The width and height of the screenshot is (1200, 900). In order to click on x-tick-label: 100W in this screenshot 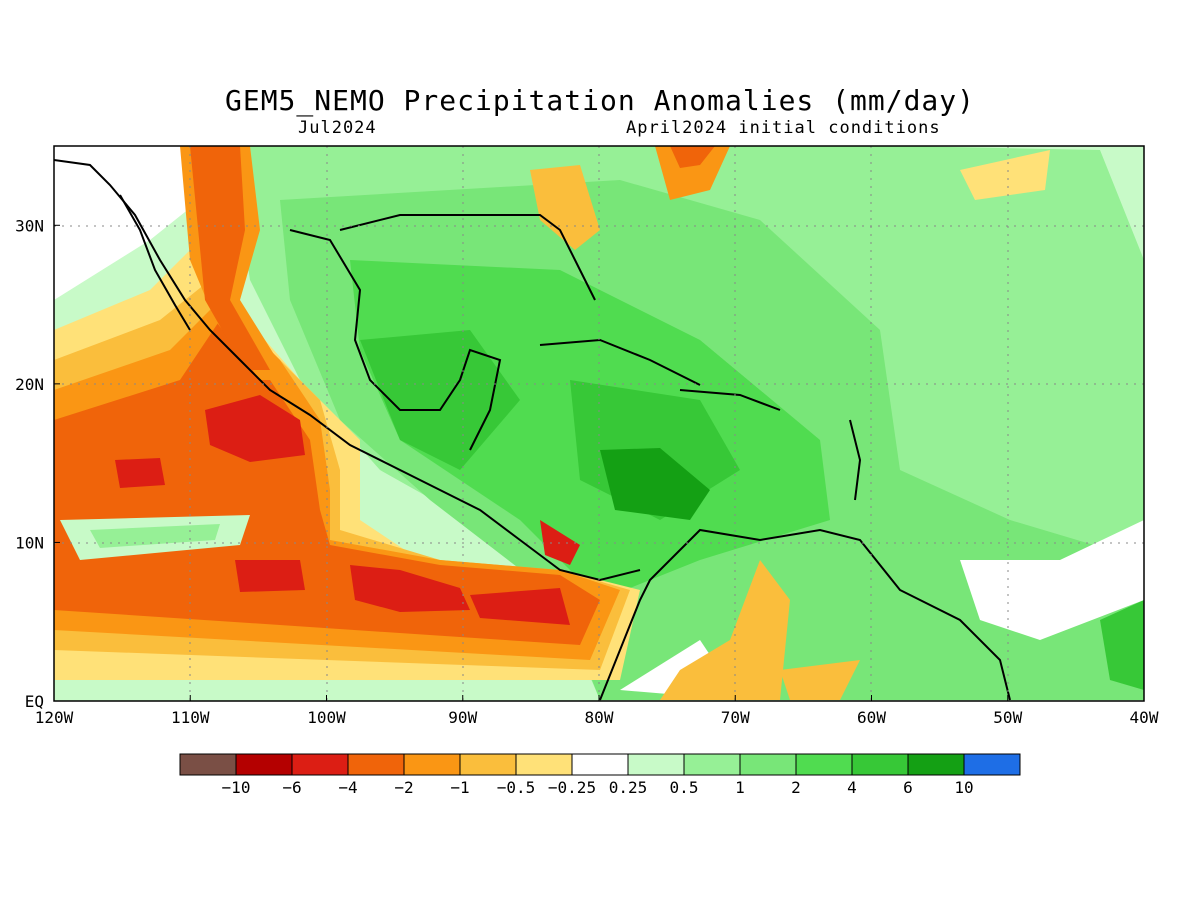, I will do `click(326, 717)`.